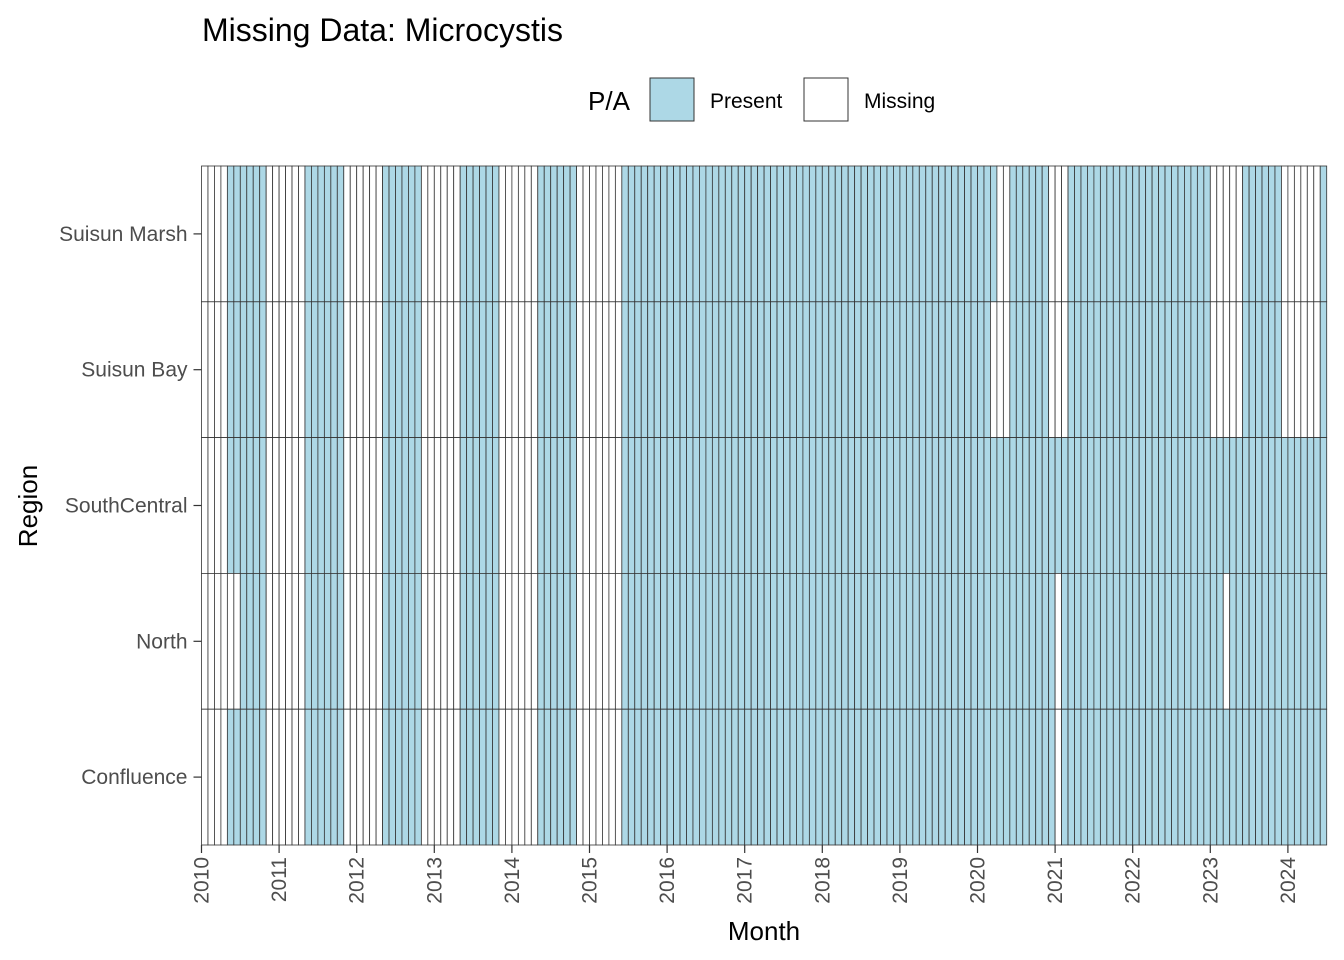 This screenshot has width=1344, height=960. Describe the element at coordinates (1055, 880) in the screenshot. I see `x-tick-label: 2021` at that location.